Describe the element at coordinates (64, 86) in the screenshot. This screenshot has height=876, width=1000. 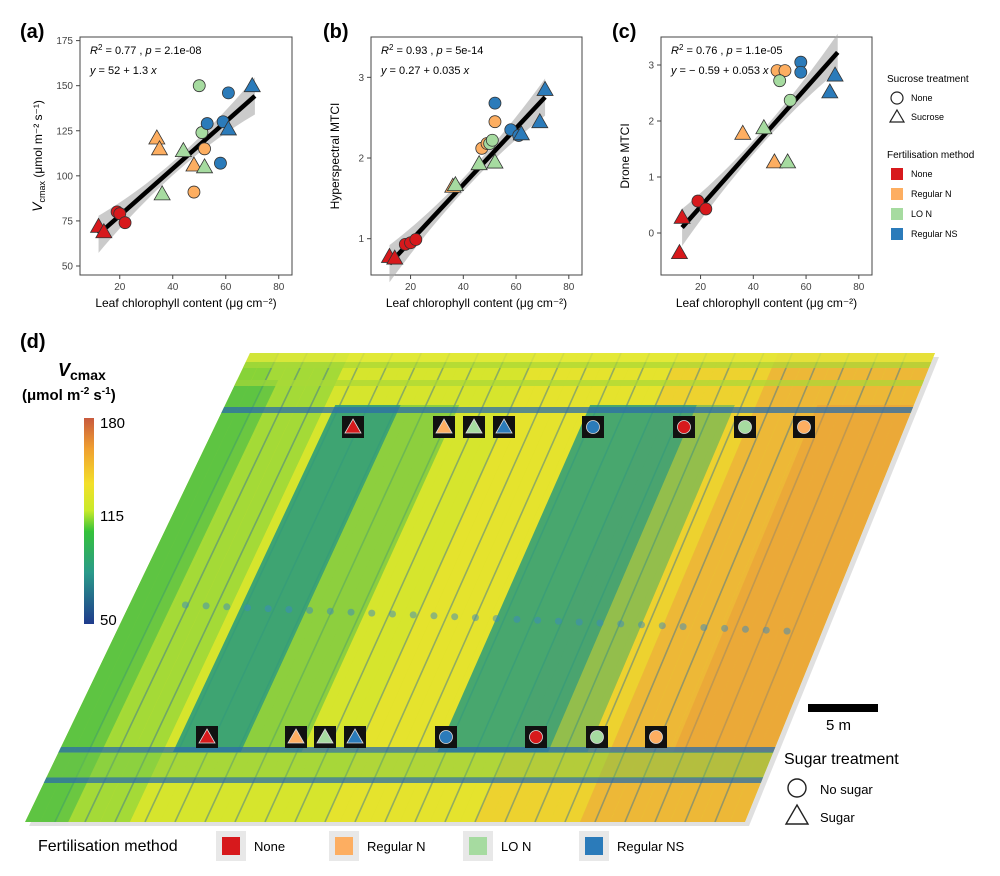
I see `y-tick-label: 150` at that location.